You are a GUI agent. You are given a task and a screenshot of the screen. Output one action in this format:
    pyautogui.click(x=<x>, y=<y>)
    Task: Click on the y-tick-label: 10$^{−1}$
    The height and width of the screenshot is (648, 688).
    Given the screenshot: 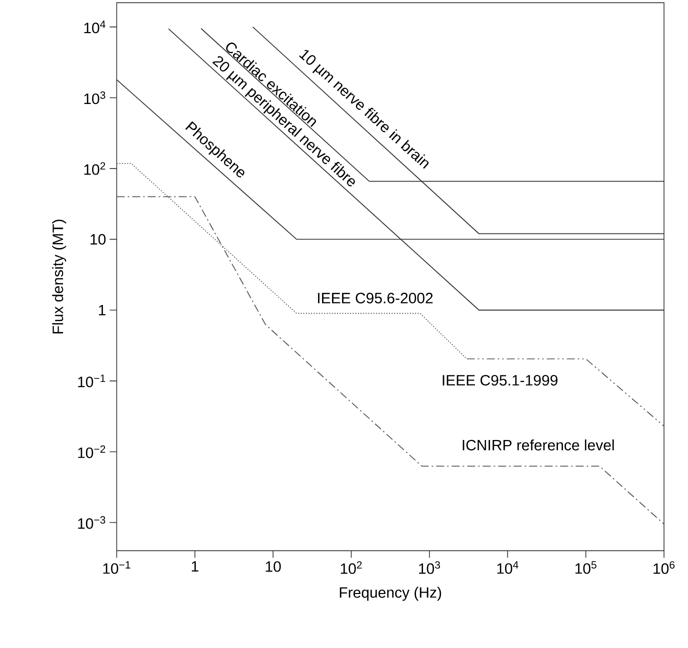 What is the action you would take?
    pyautogui.click(x=92, y=381)
    